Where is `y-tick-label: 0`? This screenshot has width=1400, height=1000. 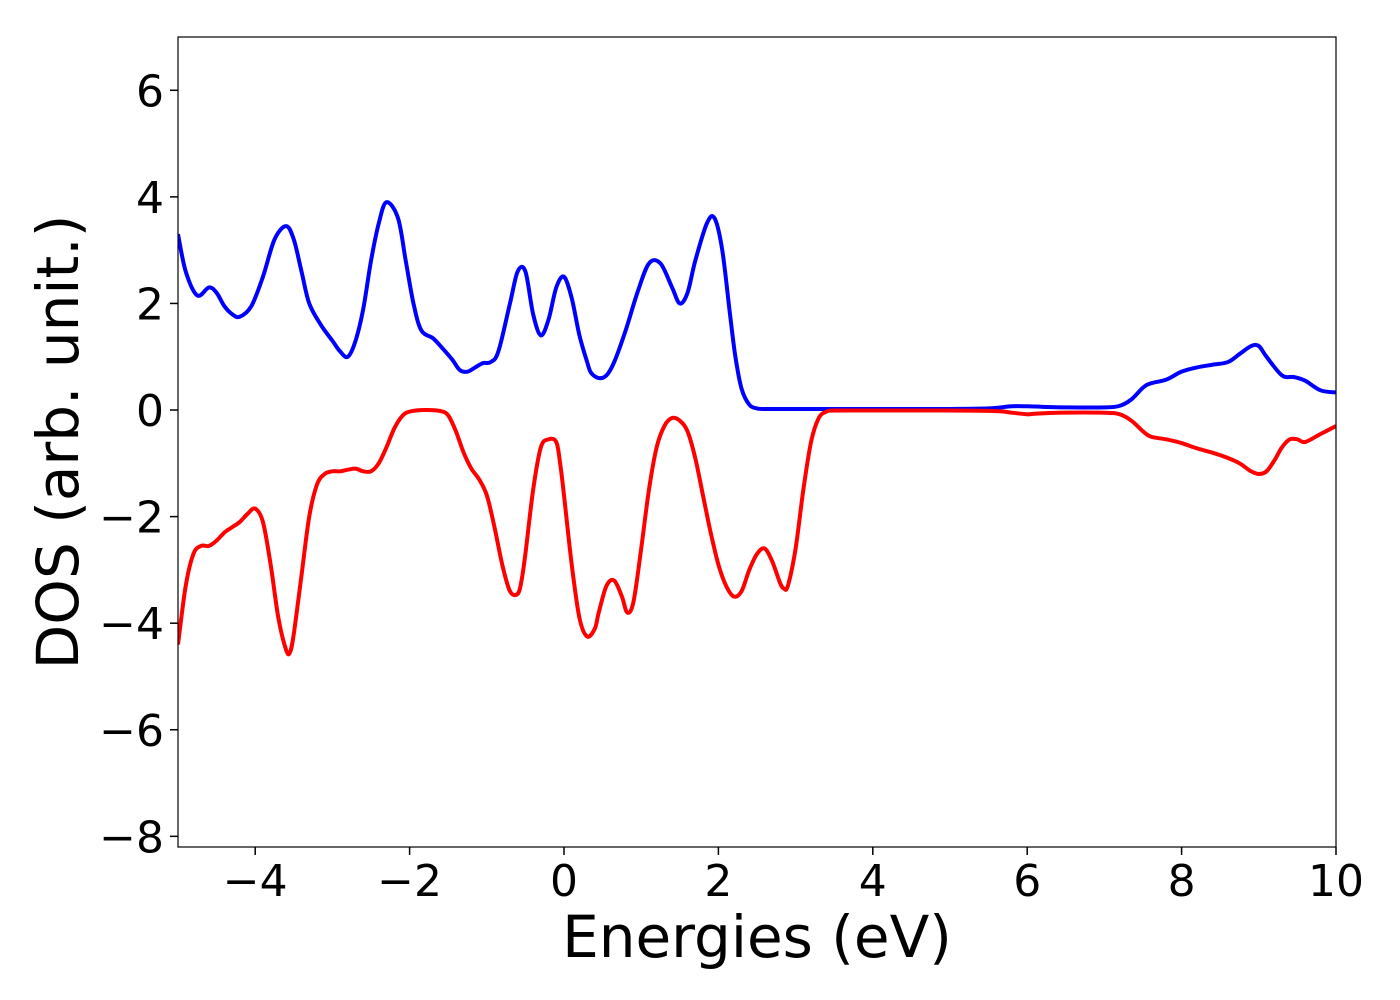
y-tick-label: 0 is located at coordinates (150, 411).